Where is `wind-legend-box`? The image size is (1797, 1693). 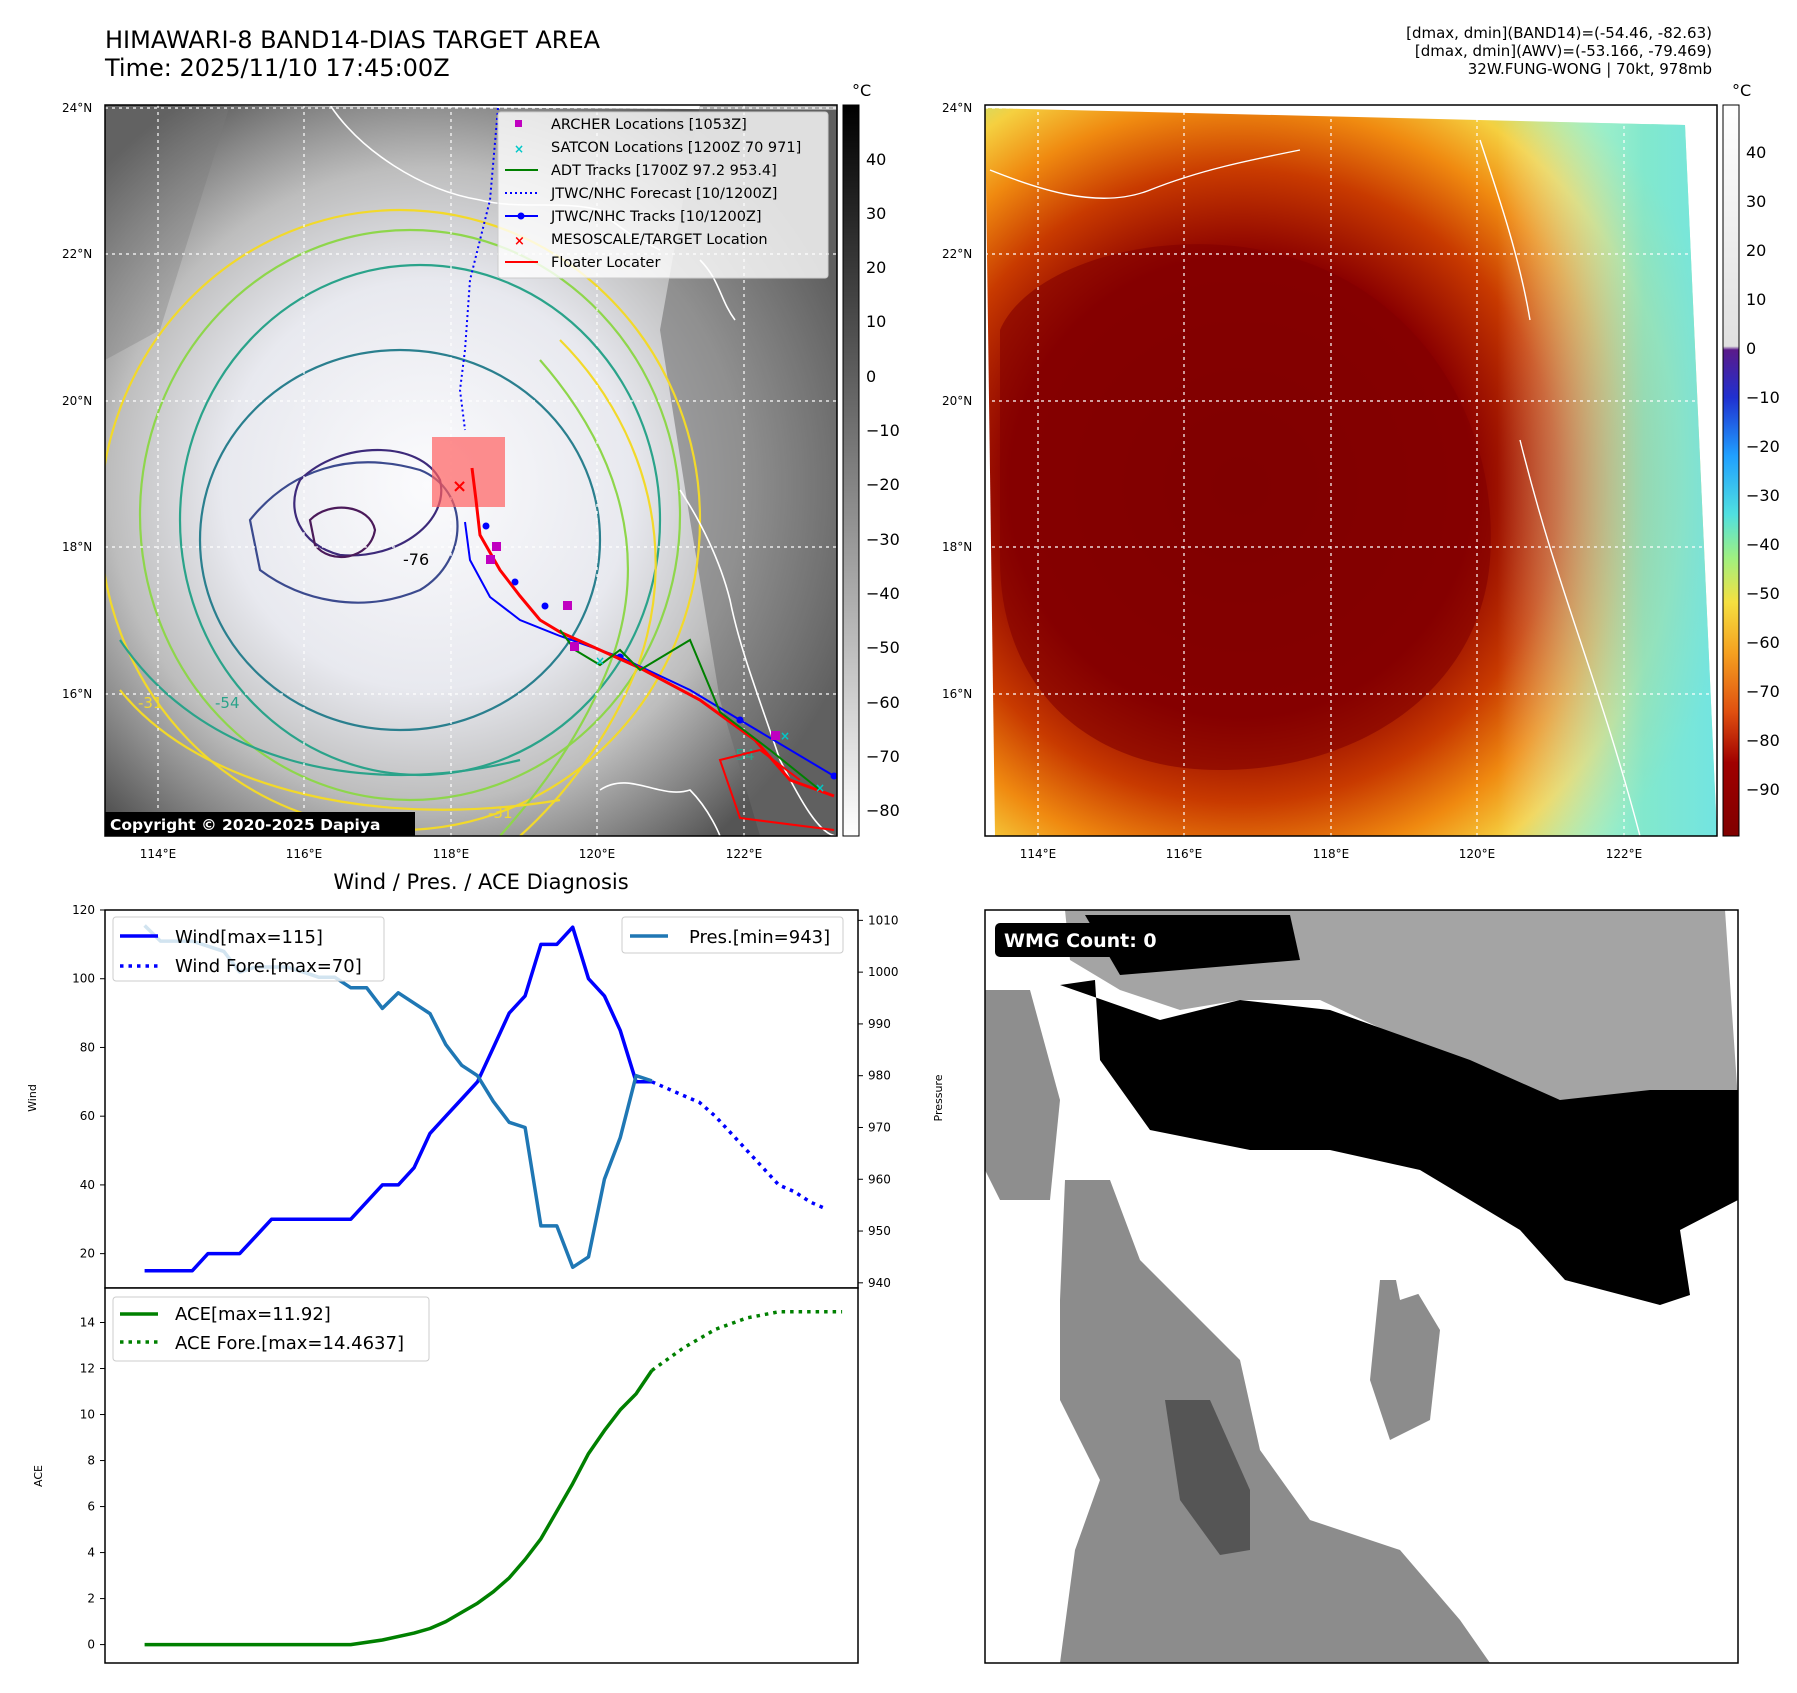 wind-legend-box is located at coordinates (248, 949).